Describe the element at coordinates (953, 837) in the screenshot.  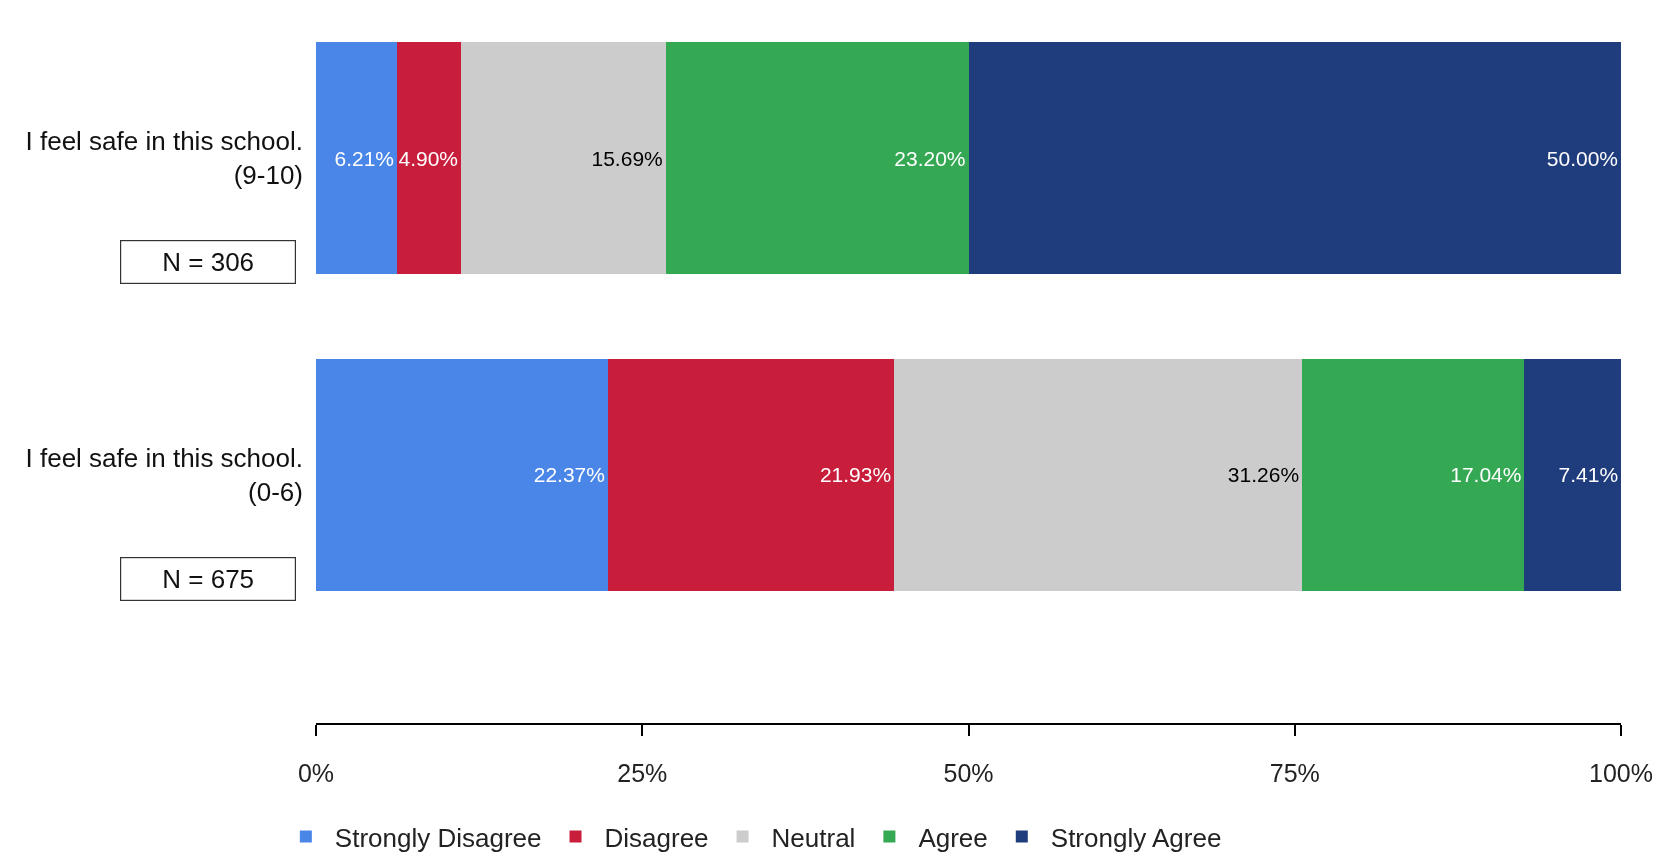
I see `legend-label: Agree` at that location.